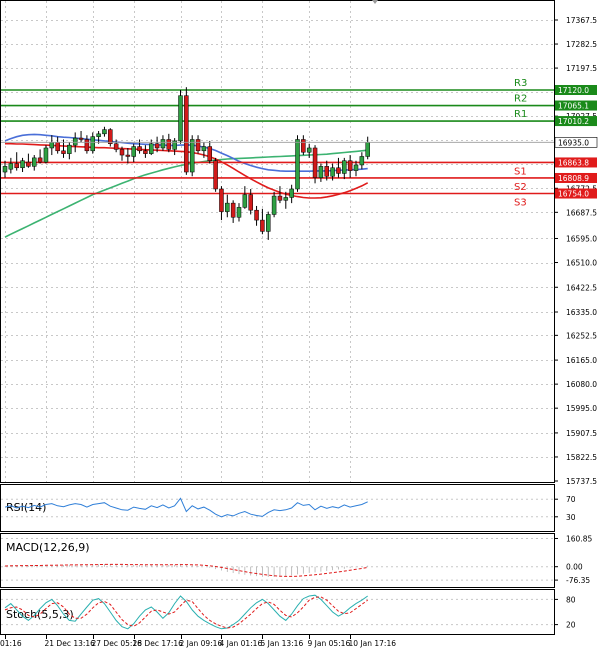 The image size is (600, 651). Describe the element at coordinates (186, 507) in the screenshot. I see `rsi-line` at that location.